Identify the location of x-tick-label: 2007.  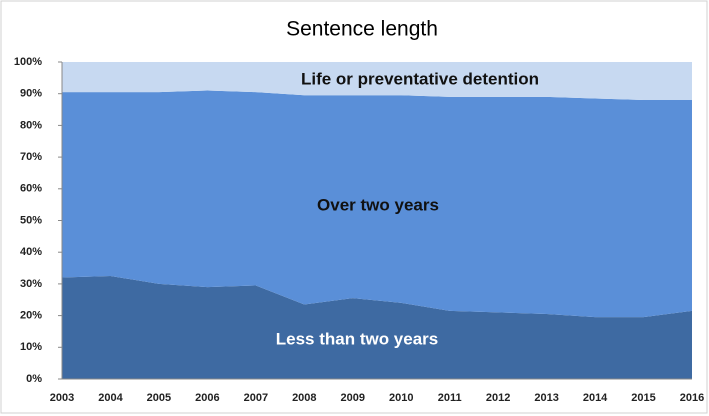
(256, 398).